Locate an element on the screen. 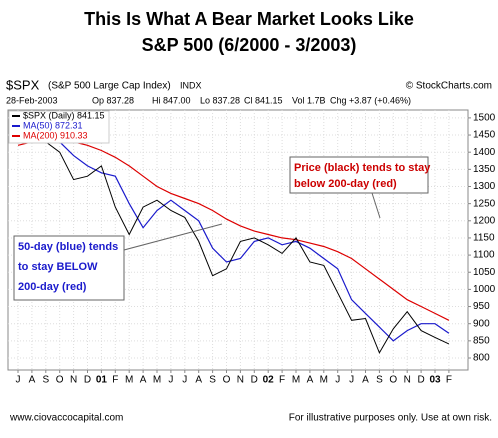 The image size is (498, 438). symbol-name: (S&P 500 Large Cap Index) is located at coordinates (109, 86).